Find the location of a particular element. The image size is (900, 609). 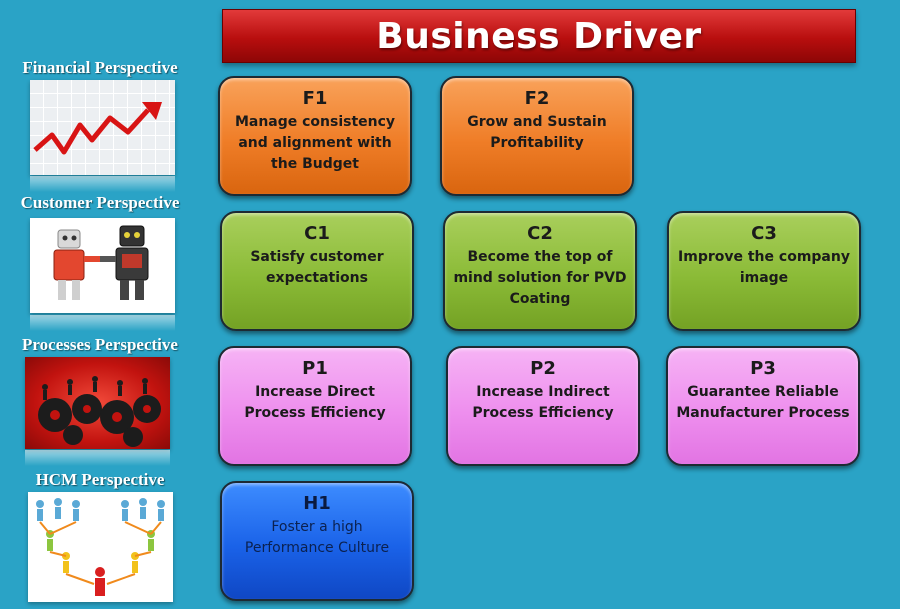

processes-gears-image is located at coordinates (97, 403).